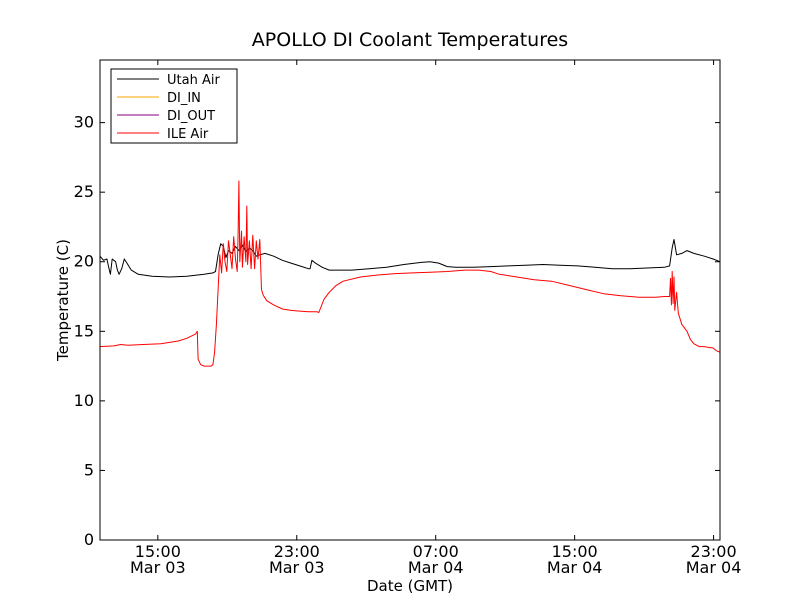 This screenshot has height=600, width=800. Describe the element at coordinates (191, 116) in the screenshot. I see `legend-label-di-out: DI_OUT` at that location.